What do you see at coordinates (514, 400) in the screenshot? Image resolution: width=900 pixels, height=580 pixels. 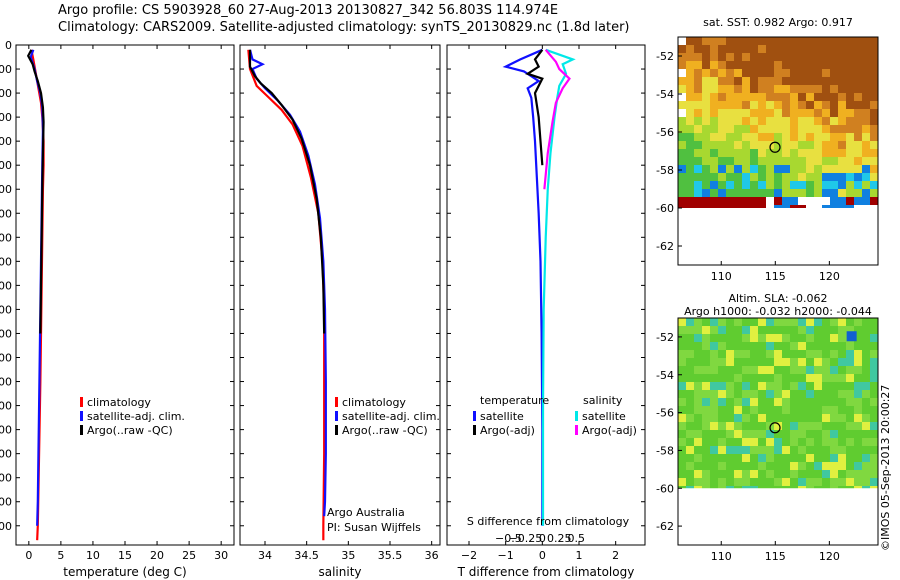 I see `legend-title: temperature` at bounding box center [514, 400].